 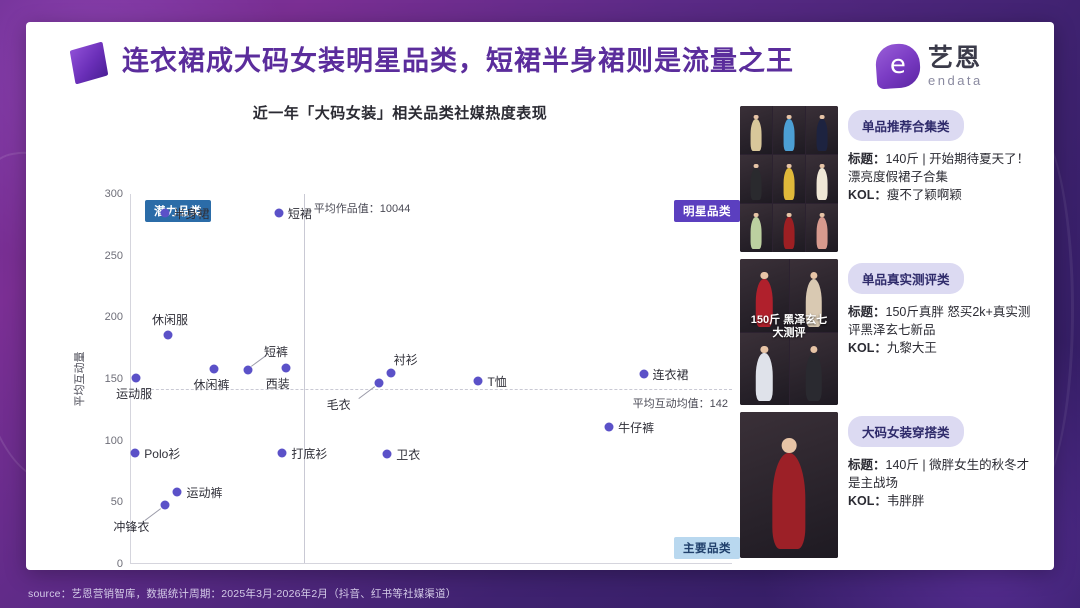 I want to click on scatter-point-label: 短裤, so click(x=275, y=352).